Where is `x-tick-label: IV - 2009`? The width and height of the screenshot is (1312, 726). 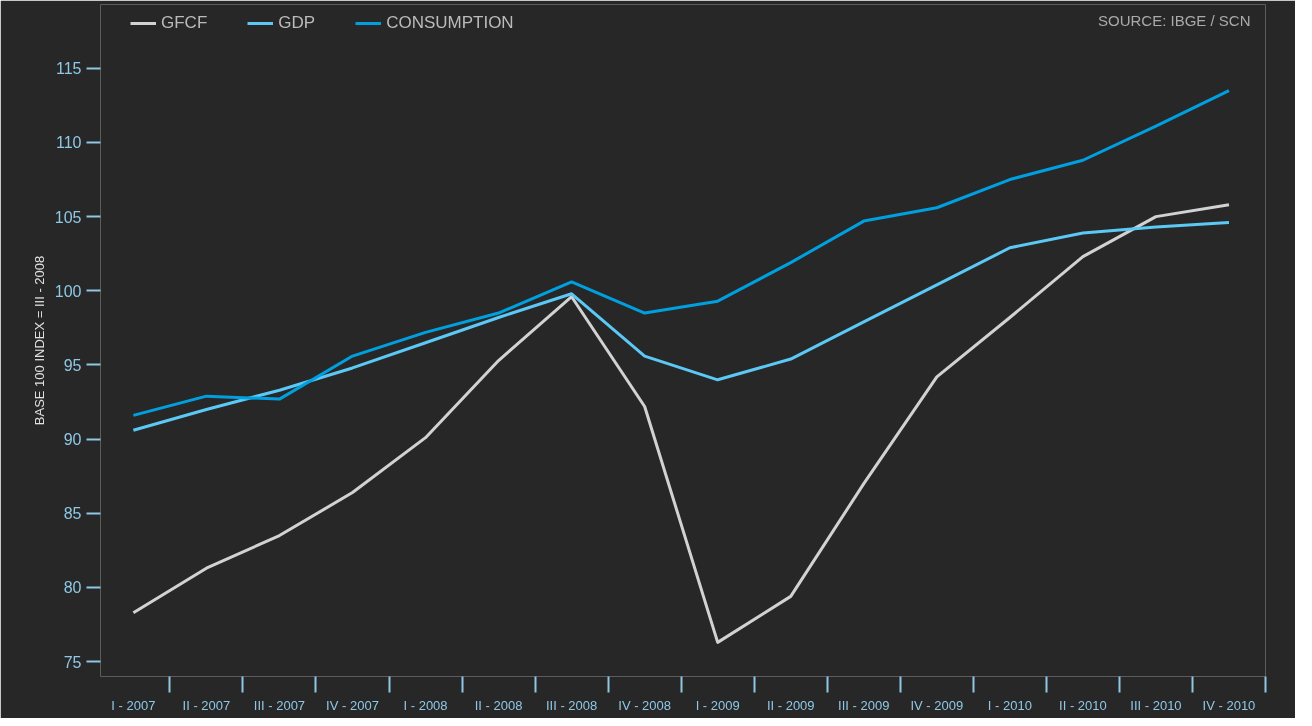 x-tick-label: IV - 2009 is located at coordinates (937, 705).